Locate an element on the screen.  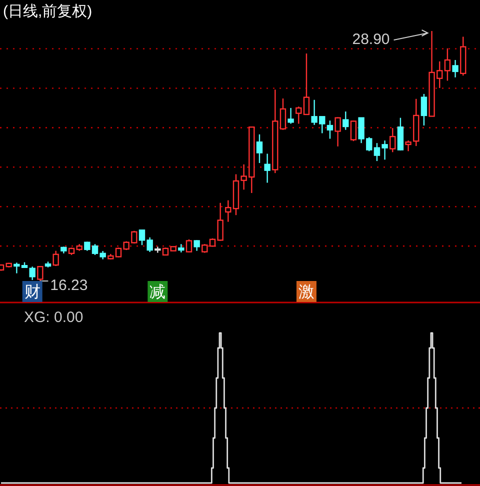
text: 减 is located at coordinates (158, 292).